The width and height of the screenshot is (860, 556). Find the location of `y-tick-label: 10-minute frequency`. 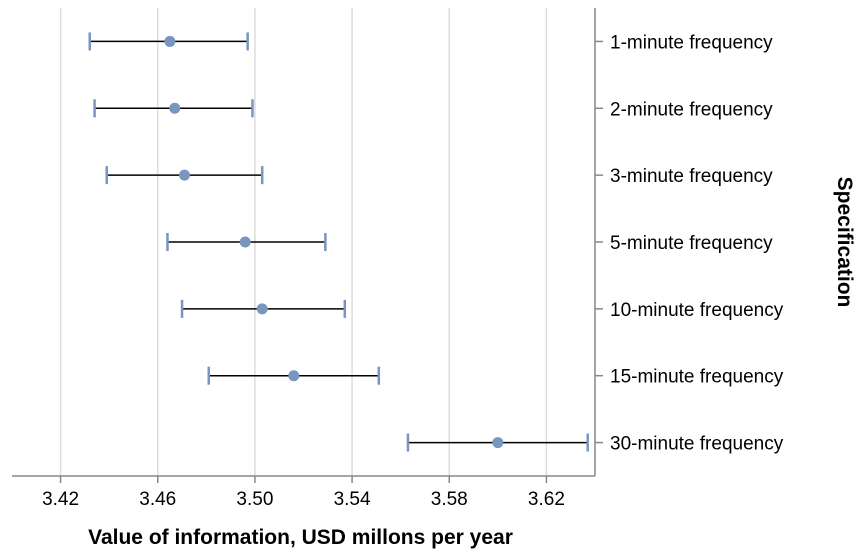

y-tick-label: 10-minute frequency is located at coordinates (697, 310).